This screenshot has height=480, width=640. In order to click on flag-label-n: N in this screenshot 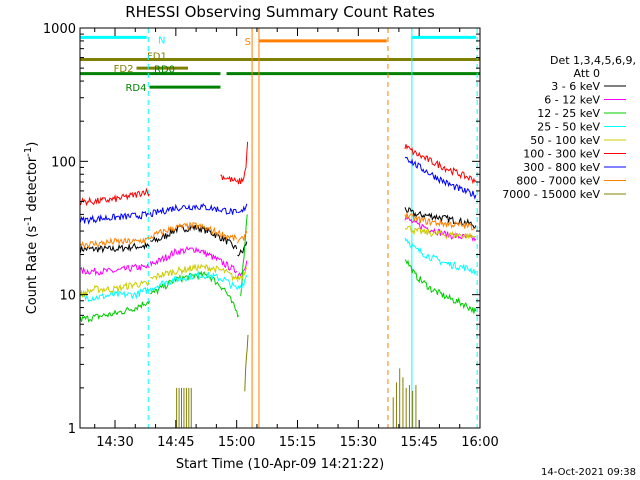, I will do `click(161, 40)`.